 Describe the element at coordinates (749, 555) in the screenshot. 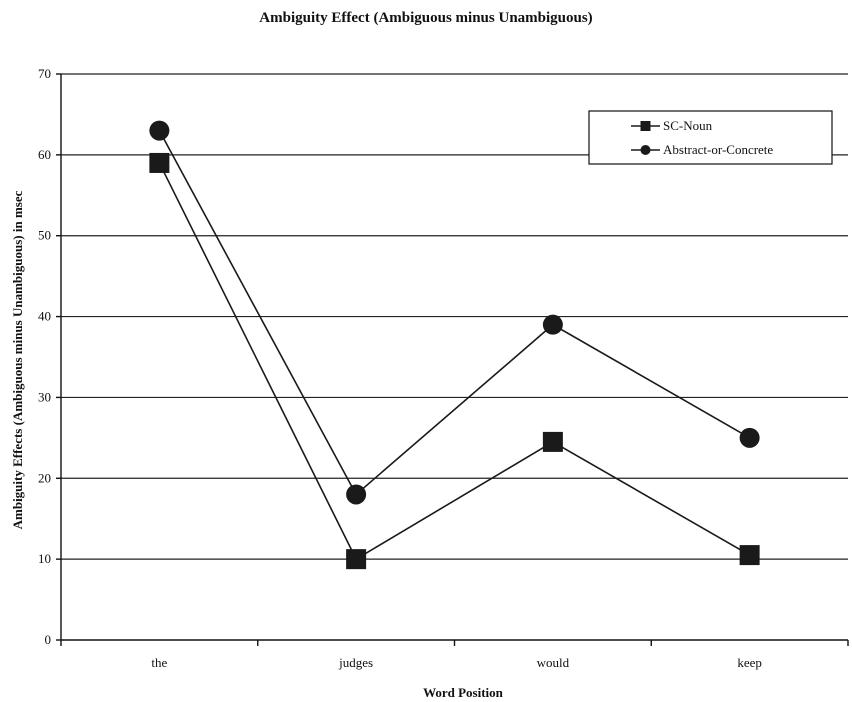

I see `data-point-square-keep` at that location.